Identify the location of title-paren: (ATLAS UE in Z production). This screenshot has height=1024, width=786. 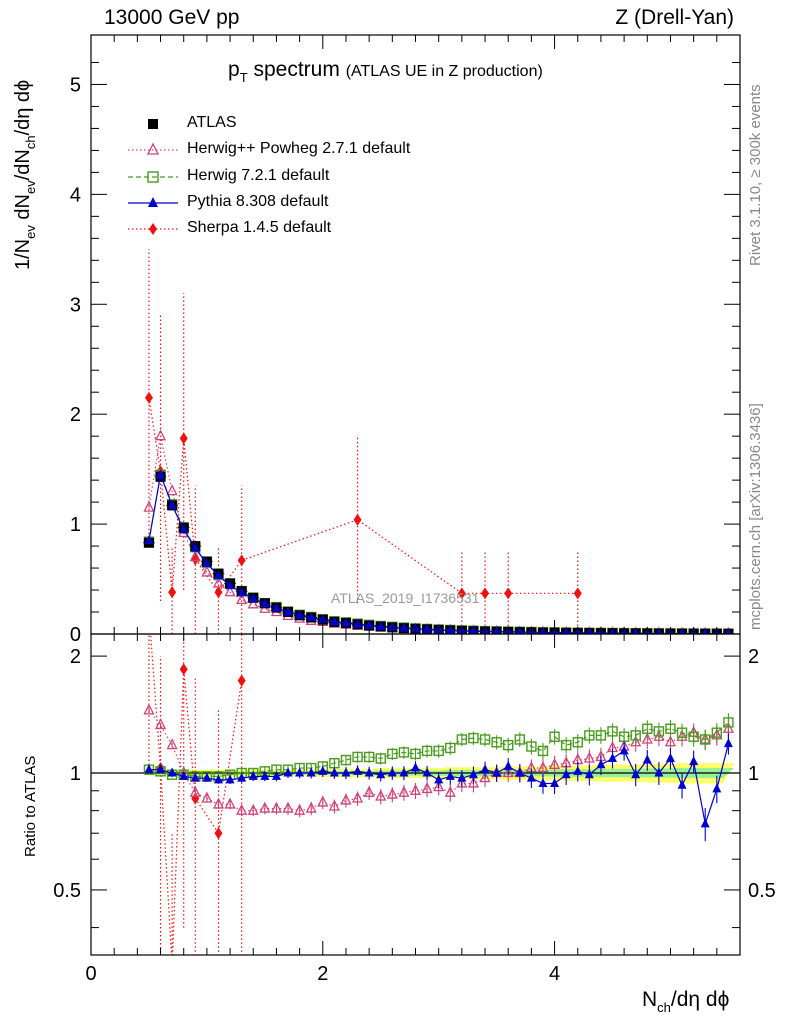
(444, 71).